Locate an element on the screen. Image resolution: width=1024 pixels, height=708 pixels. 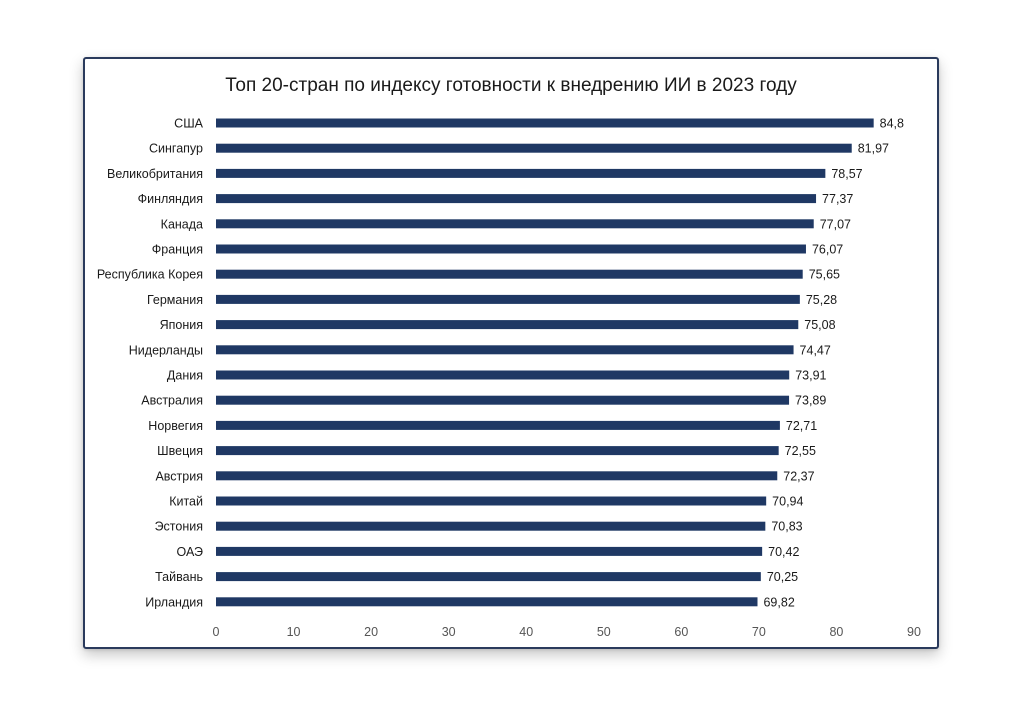
category-label: Нидерланды is located at coordinates (166, 350).